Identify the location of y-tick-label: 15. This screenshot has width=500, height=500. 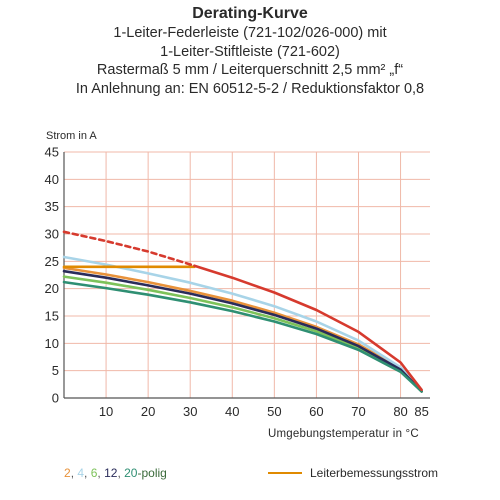
(52, 316).